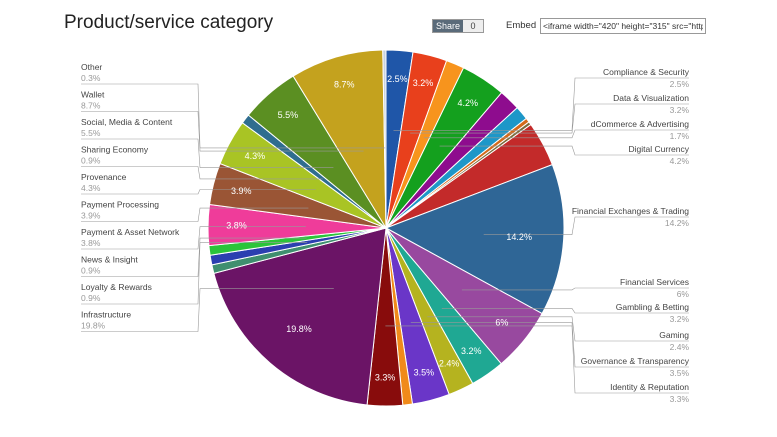  I want to click on legend-category-percent: 2.4%, so click(680, 347).